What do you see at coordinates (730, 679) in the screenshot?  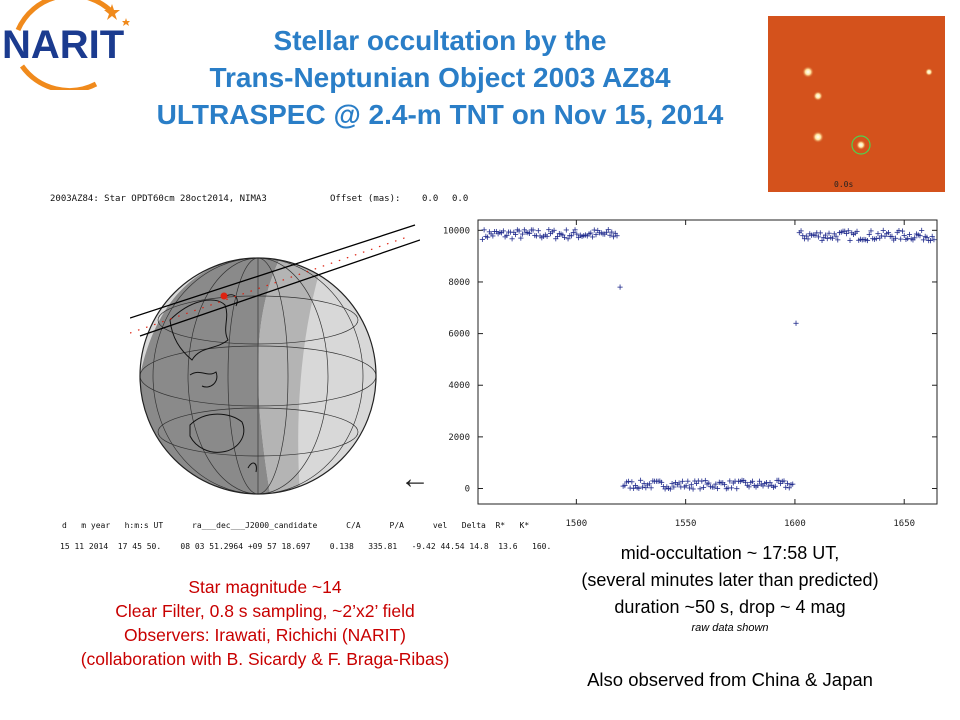 I see `also-observed: Also observed from China & Japan` at bounding box center [730, 679].